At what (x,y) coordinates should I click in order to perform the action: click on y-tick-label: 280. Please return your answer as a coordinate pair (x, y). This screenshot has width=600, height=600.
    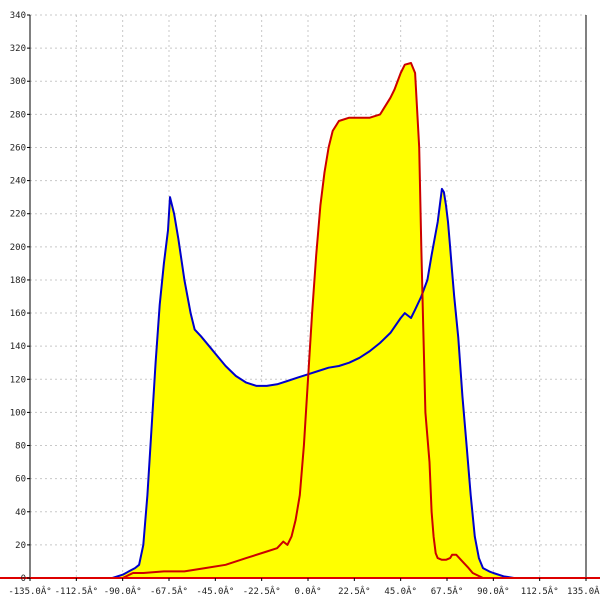
    Looking at the image, I should click on (18, 115).